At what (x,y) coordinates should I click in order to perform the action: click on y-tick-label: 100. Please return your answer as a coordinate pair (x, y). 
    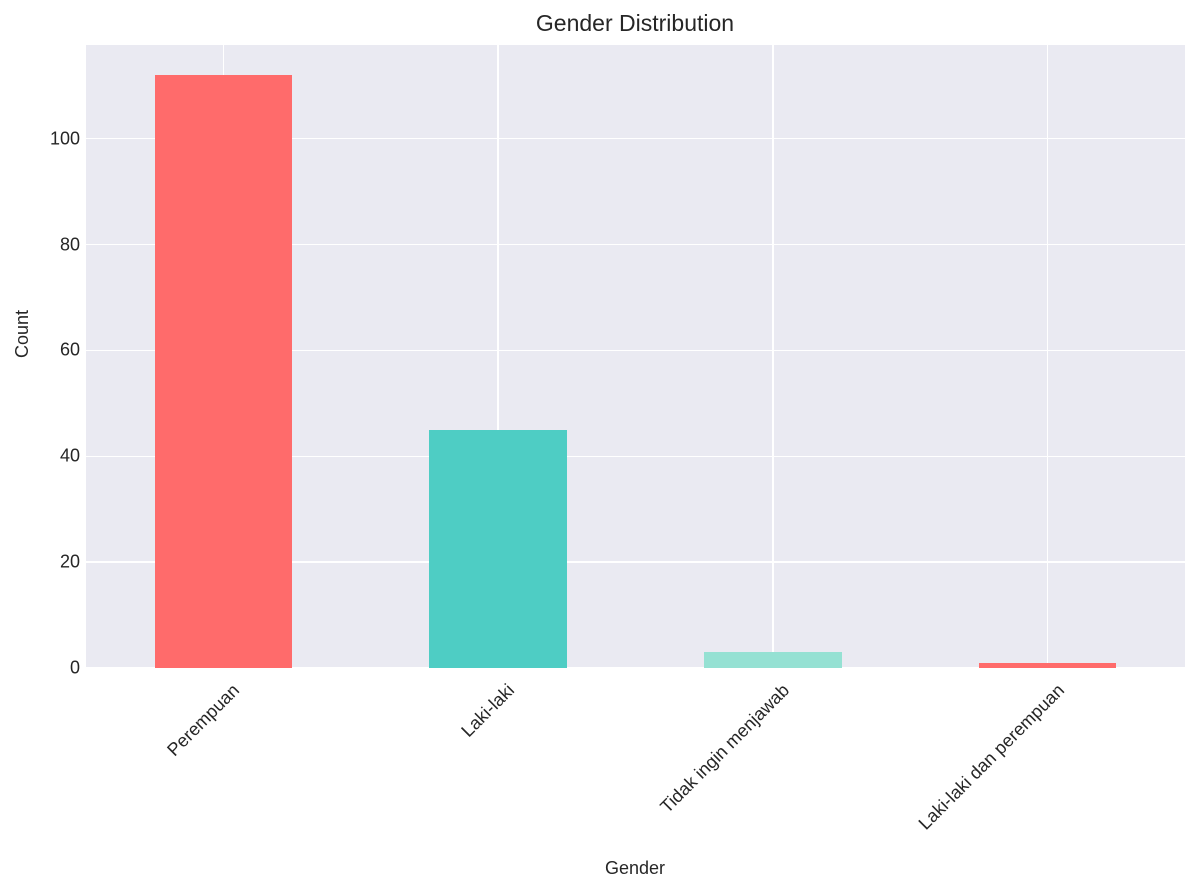
    Looking at the image, I should click on (64, 138).